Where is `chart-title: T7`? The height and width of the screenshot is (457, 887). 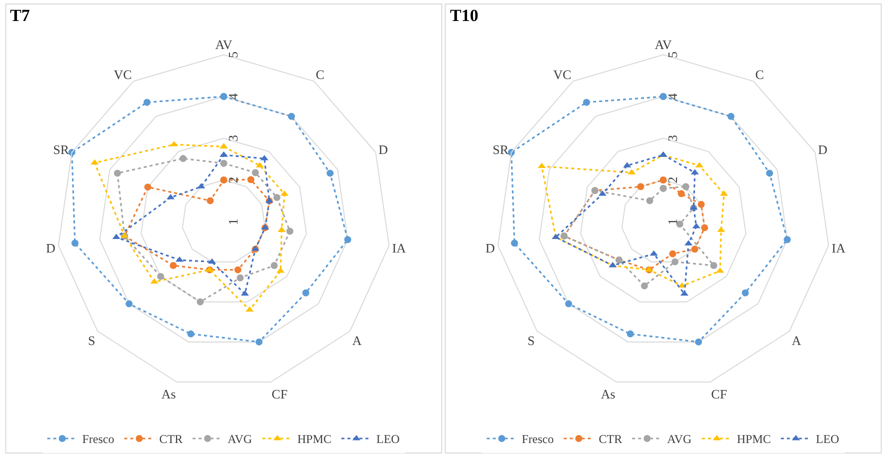 chart-title: T7 is located at coordinates (20, 15).